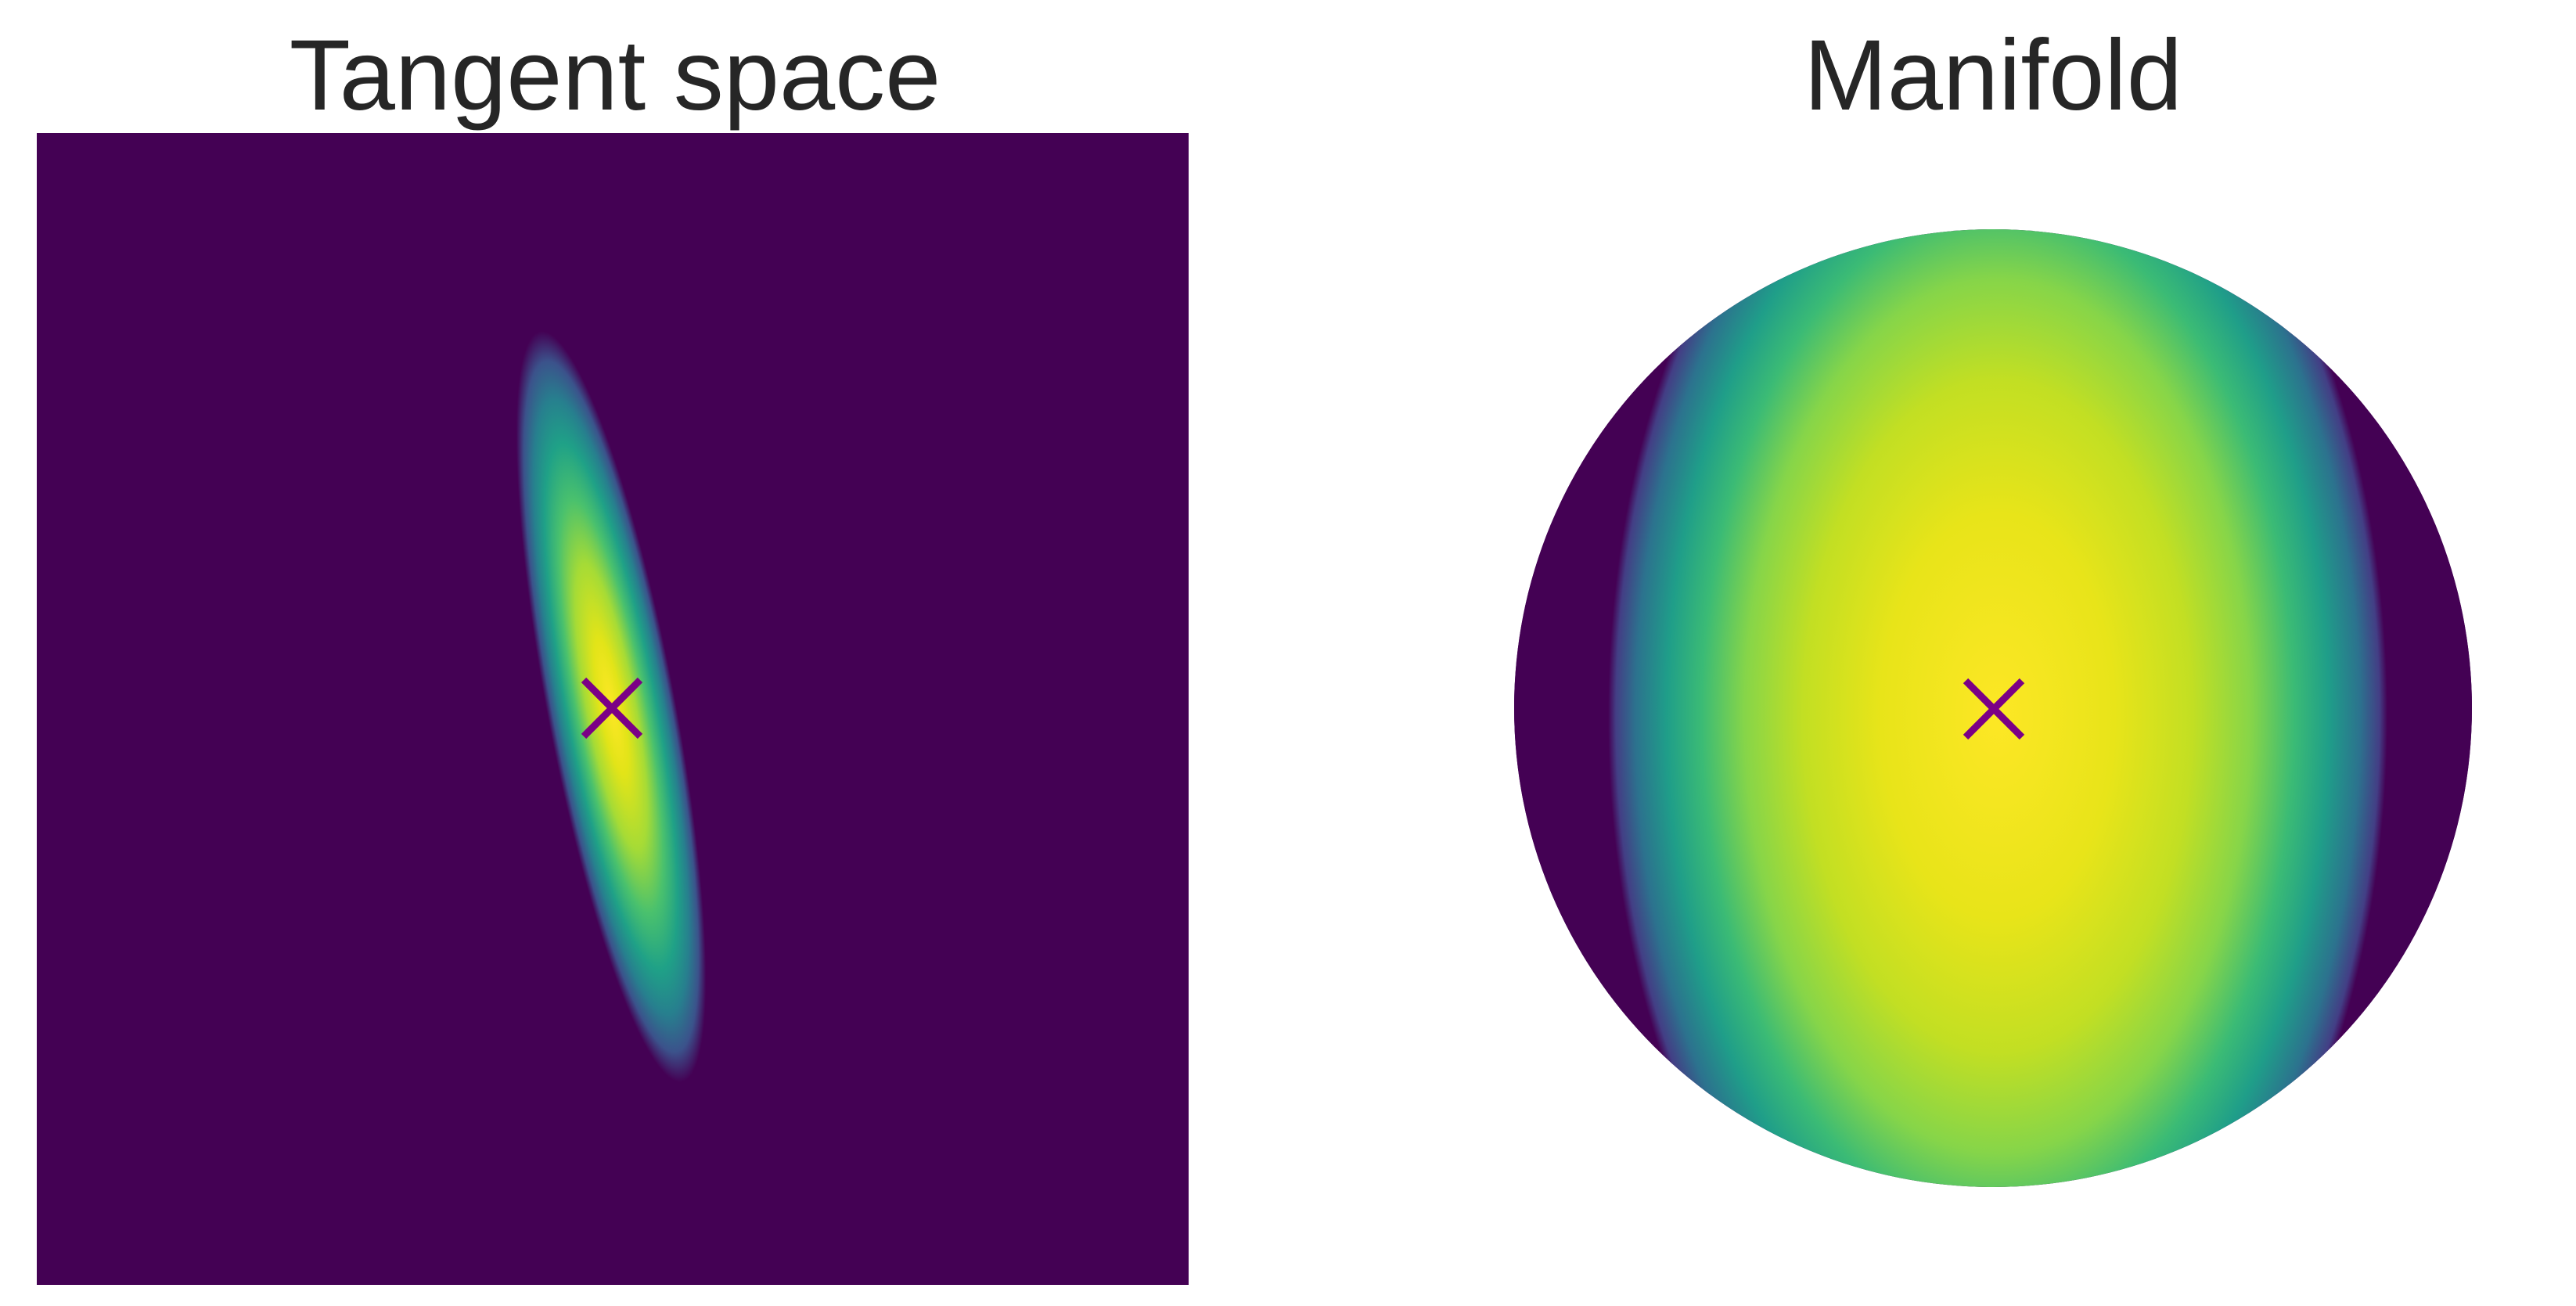 This screenshot has width=2576, height=1306. Describe the element at coordinates (615, 75) in the screenshot. I see `left-title: Tangent space` at that location.